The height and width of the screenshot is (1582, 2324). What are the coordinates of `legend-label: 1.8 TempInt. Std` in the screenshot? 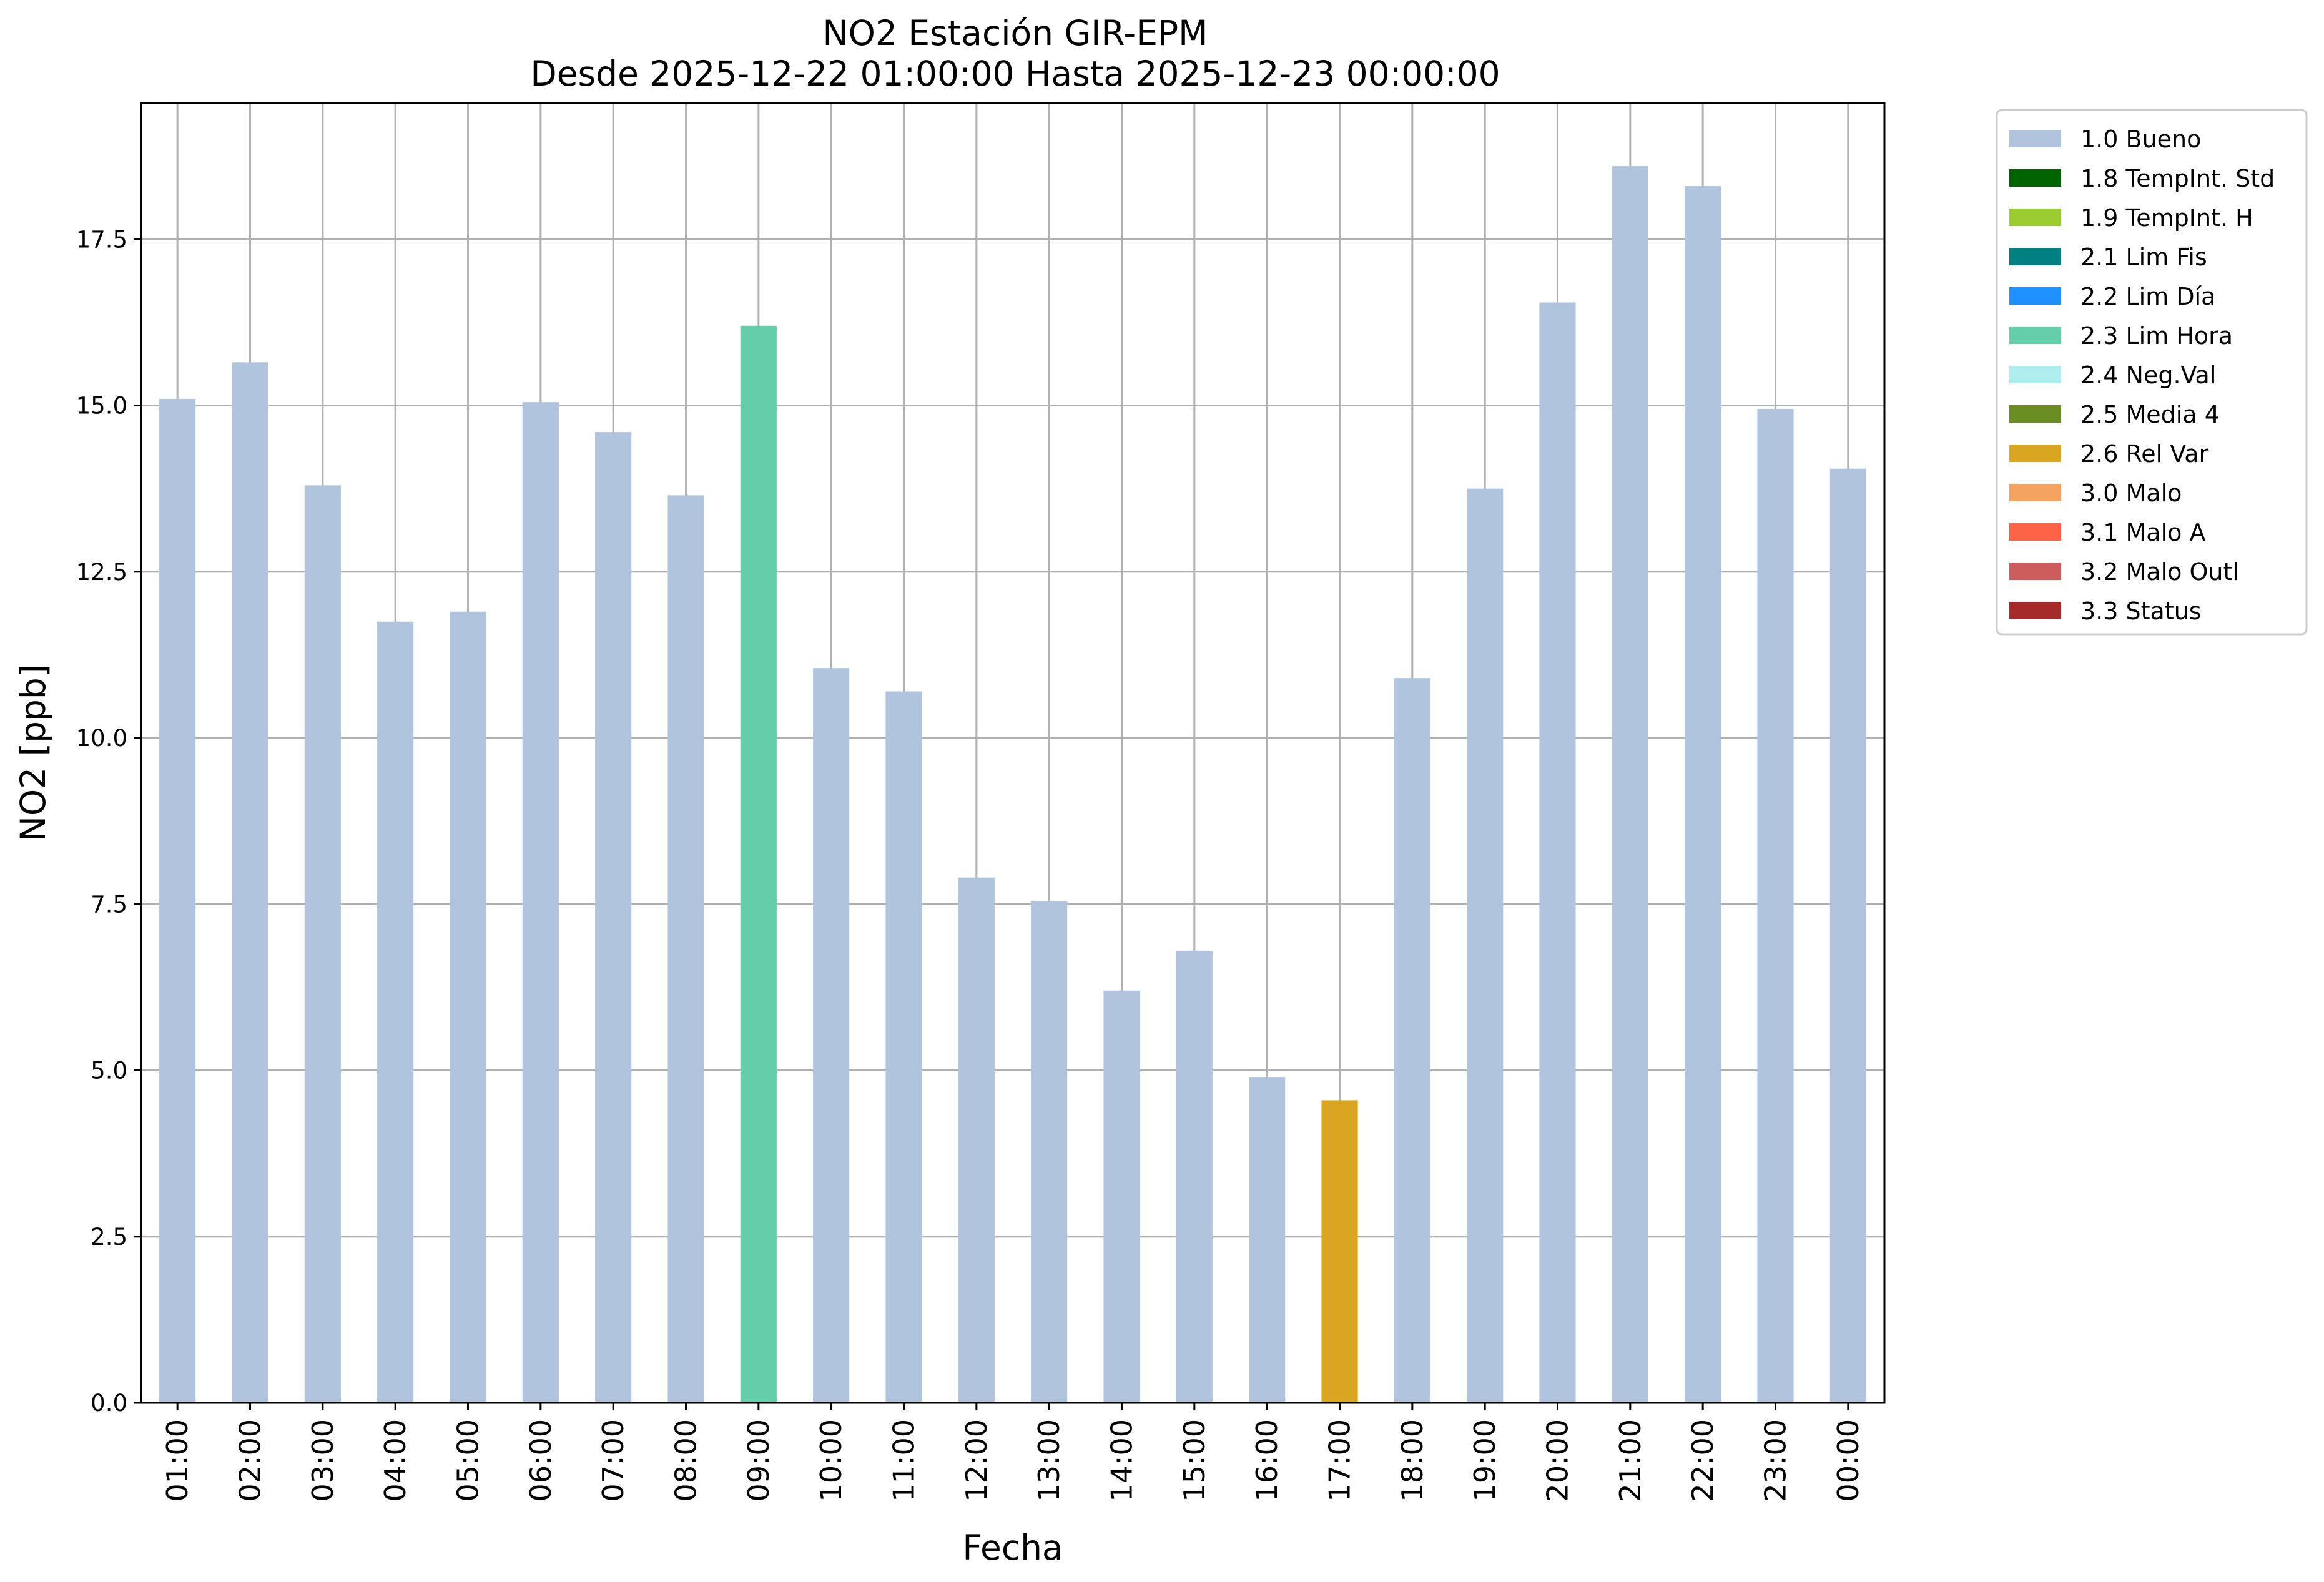 It's located at (2177, 178).